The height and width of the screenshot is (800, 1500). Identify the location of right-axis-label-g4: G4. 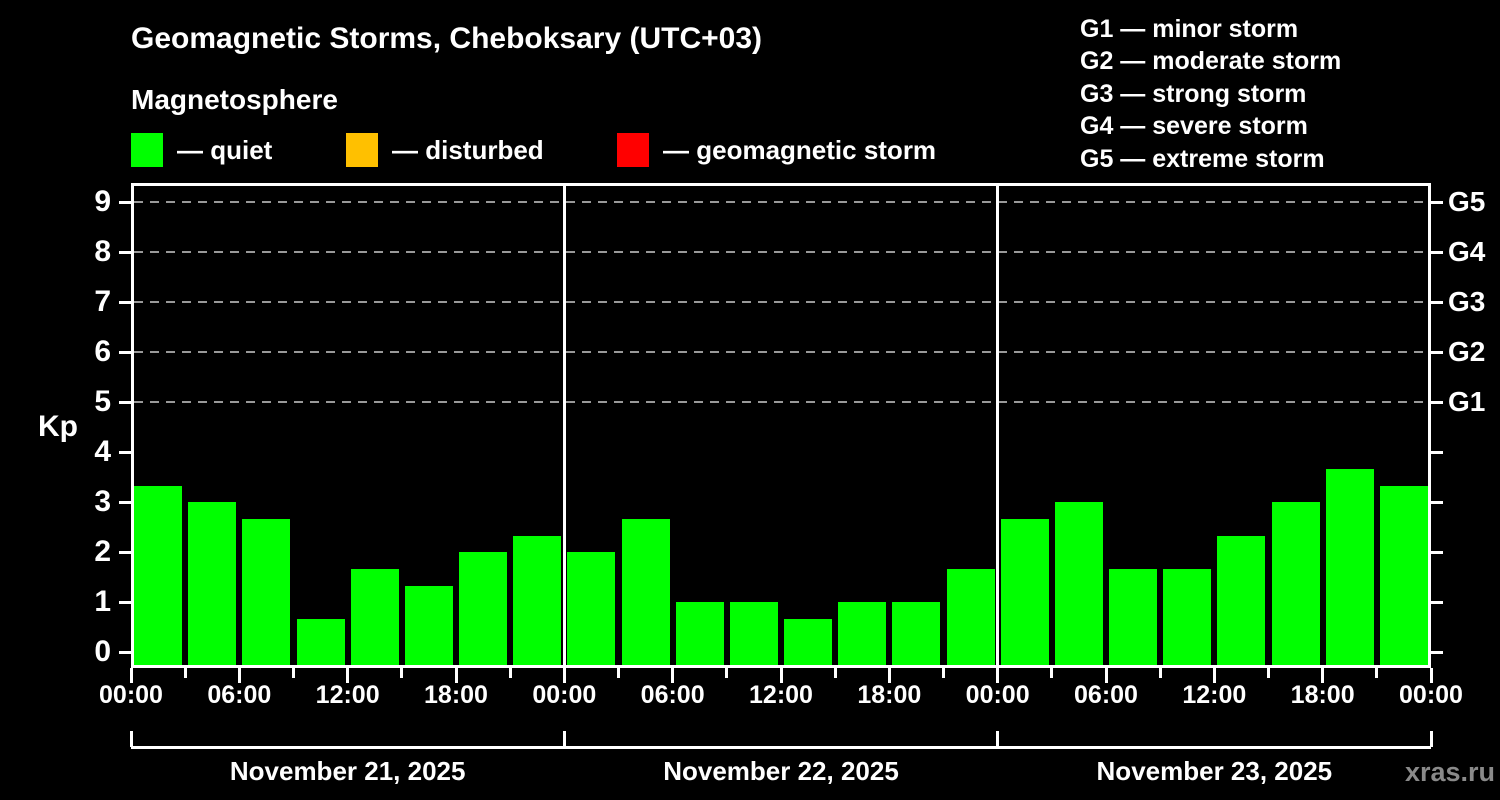
(1467, 251).